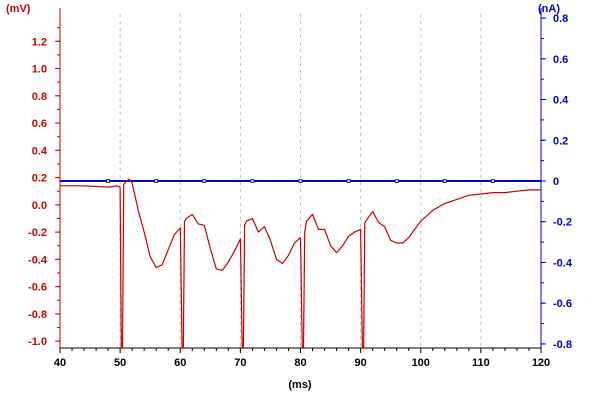  What do you see at coordinates (560, 19) in the screenshot?
I see `y-right-tick-label: 0.8` at bounding box center [560, 19].